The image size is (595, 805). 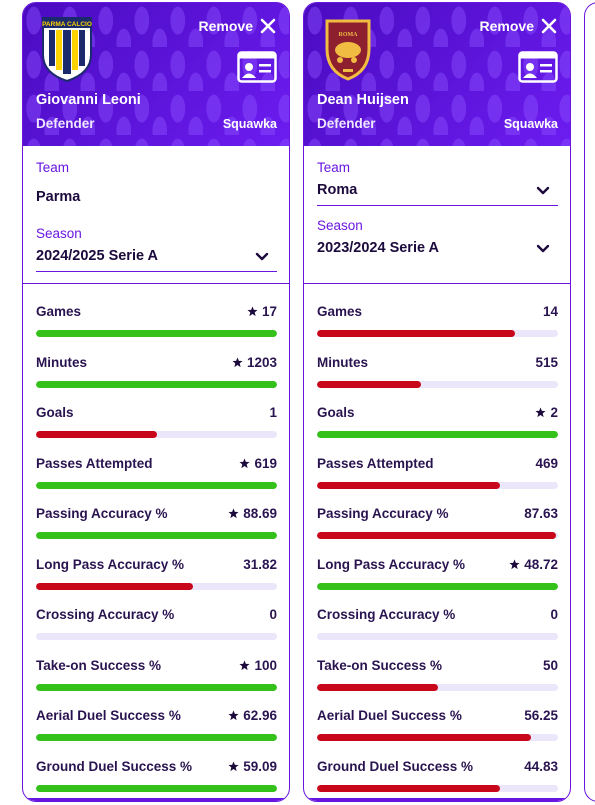 What do you see at coordinates (437, 250) in the screenshot?
I see `season-select: 2023/2024 Serie A` at bounding box center [437, 250].